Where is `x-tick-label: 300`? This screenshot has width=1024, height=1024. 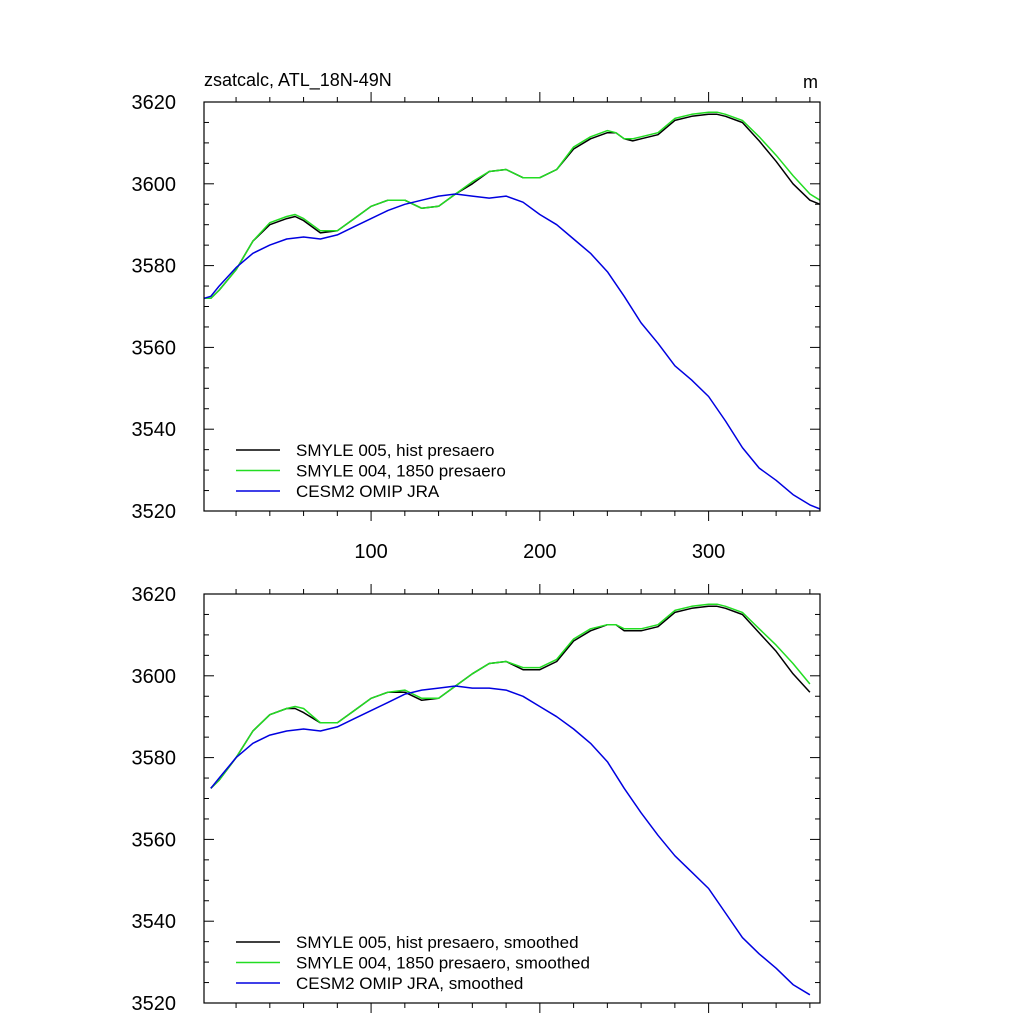
x-tick-label: 300 is located at coordinates (708, 552).